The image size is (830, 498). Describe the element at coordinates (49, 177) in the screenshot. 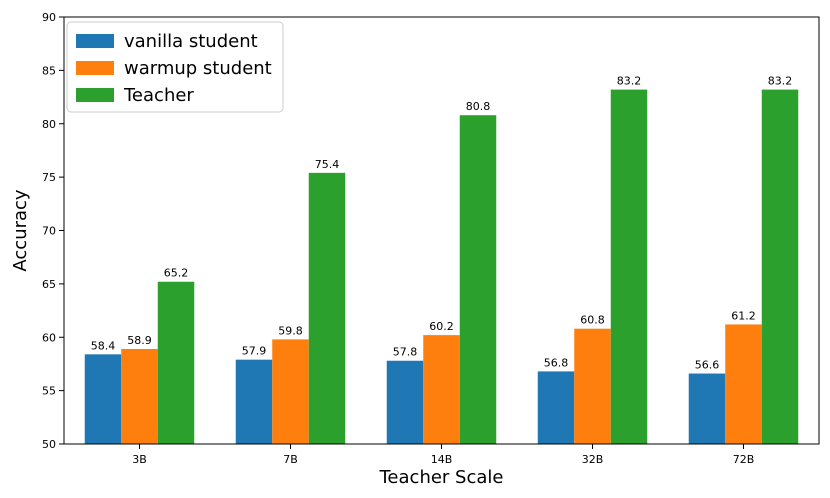

I see `y-tick-label: 75` at that location.